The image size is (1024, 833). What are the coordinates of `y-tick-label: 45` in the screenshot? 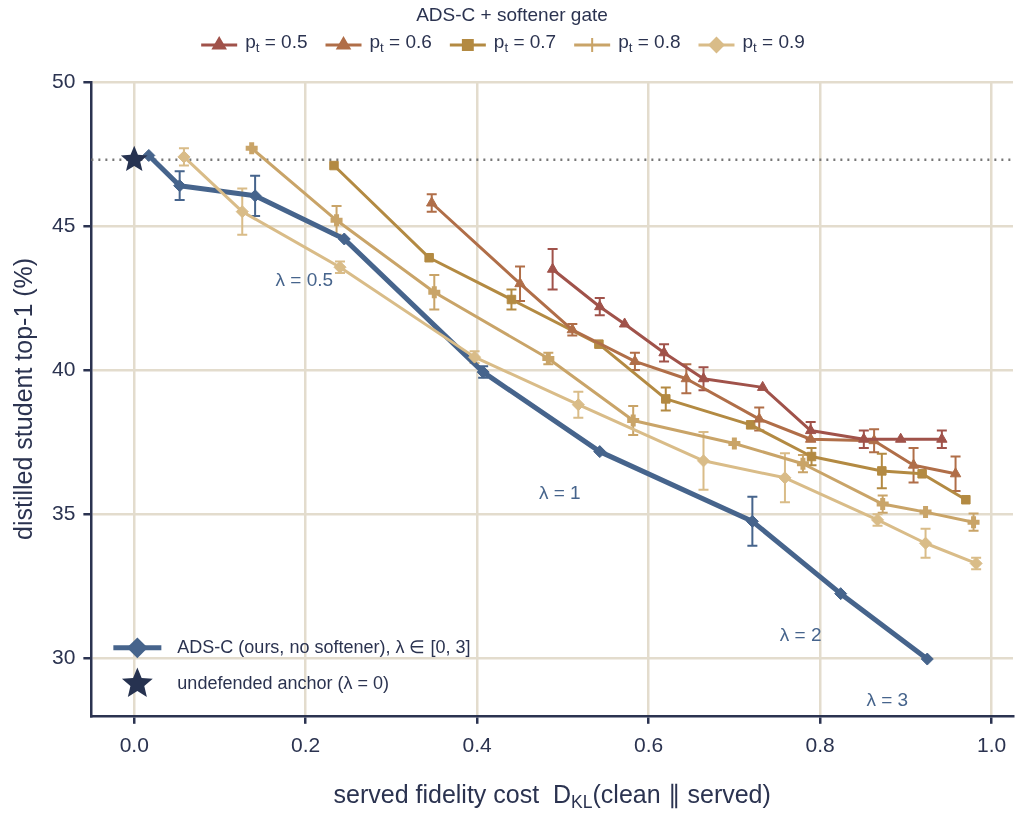 It's located at (64, 224).